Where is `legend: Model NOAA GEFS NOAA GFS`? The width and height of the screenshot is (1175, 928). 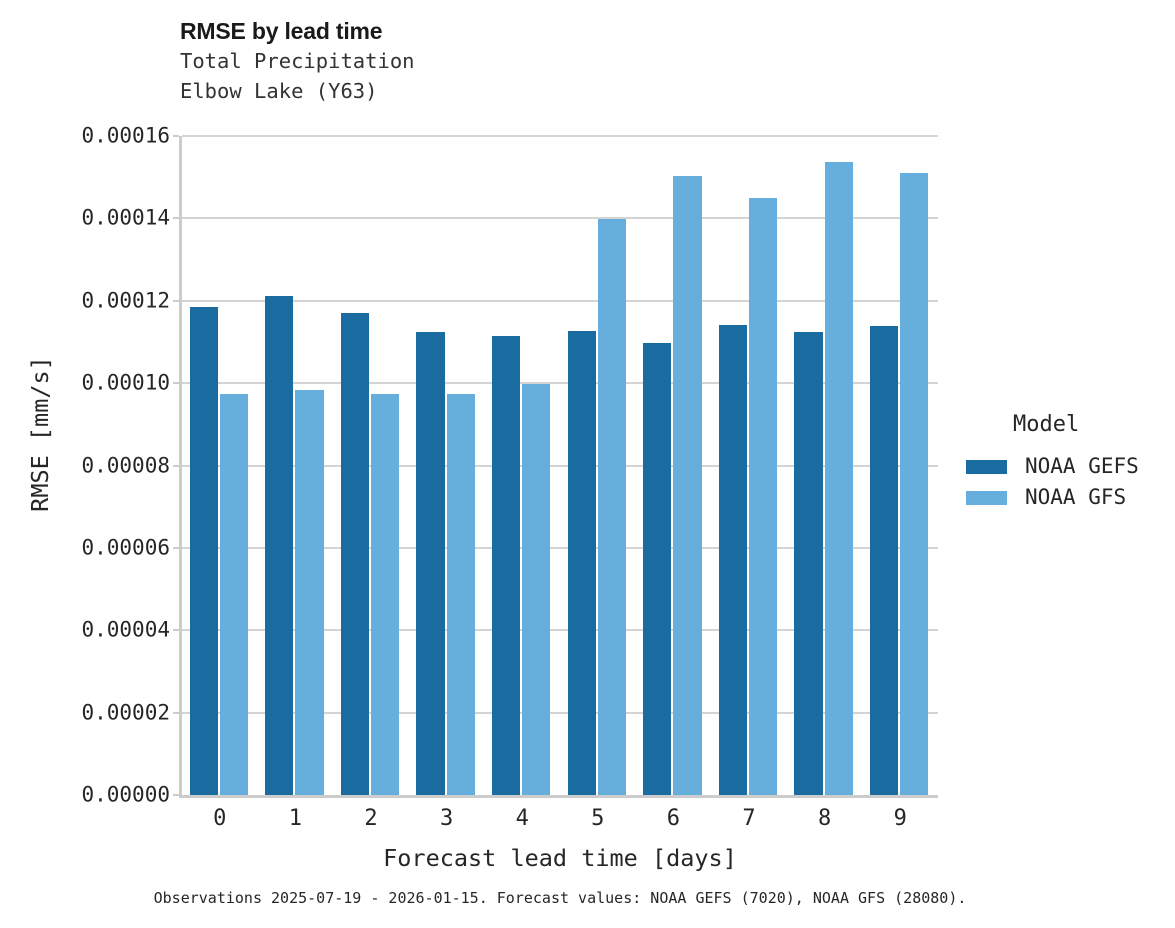
legend: Model NOAA GEFS NOAA GFS is located at coordinates (1066, 461).